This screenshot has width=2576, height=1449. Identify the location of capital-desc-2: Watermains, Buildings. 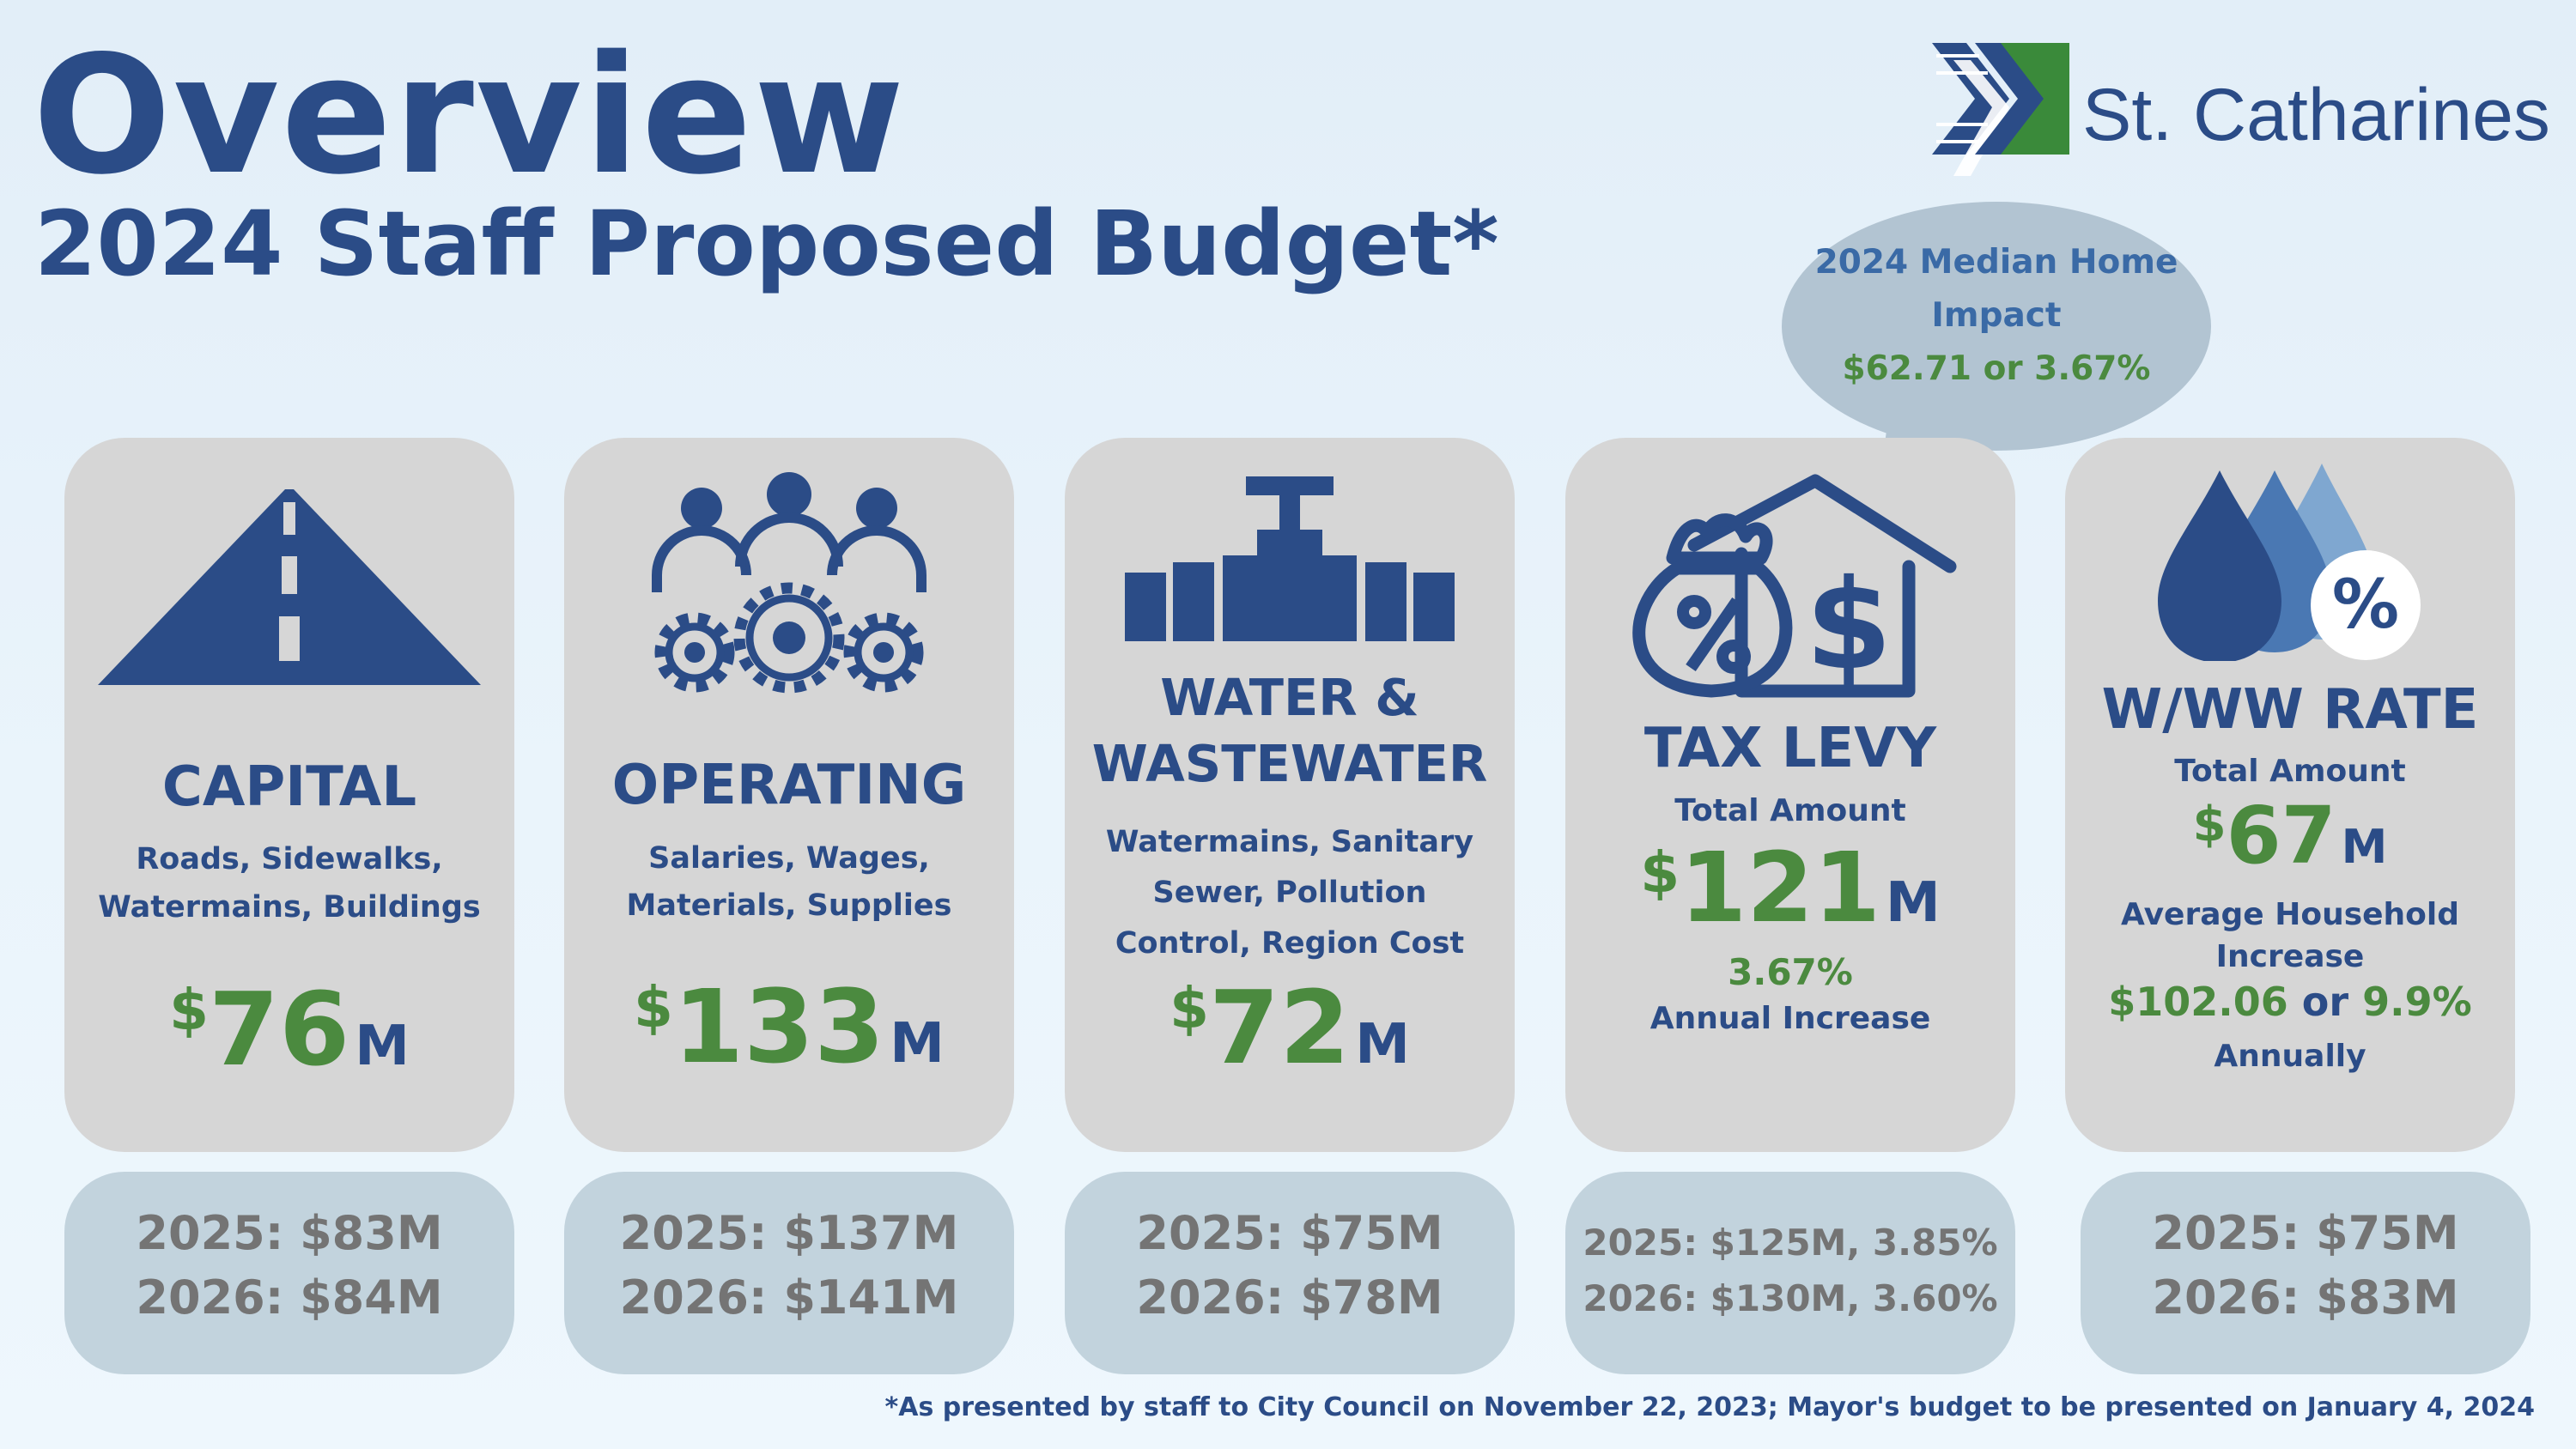
(290, 907).